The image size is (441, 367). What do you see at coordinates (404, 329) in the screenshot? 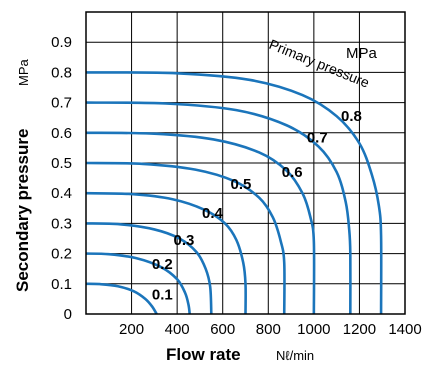
I see `x-tick-label: 1400` at bounding box center [404, 329].